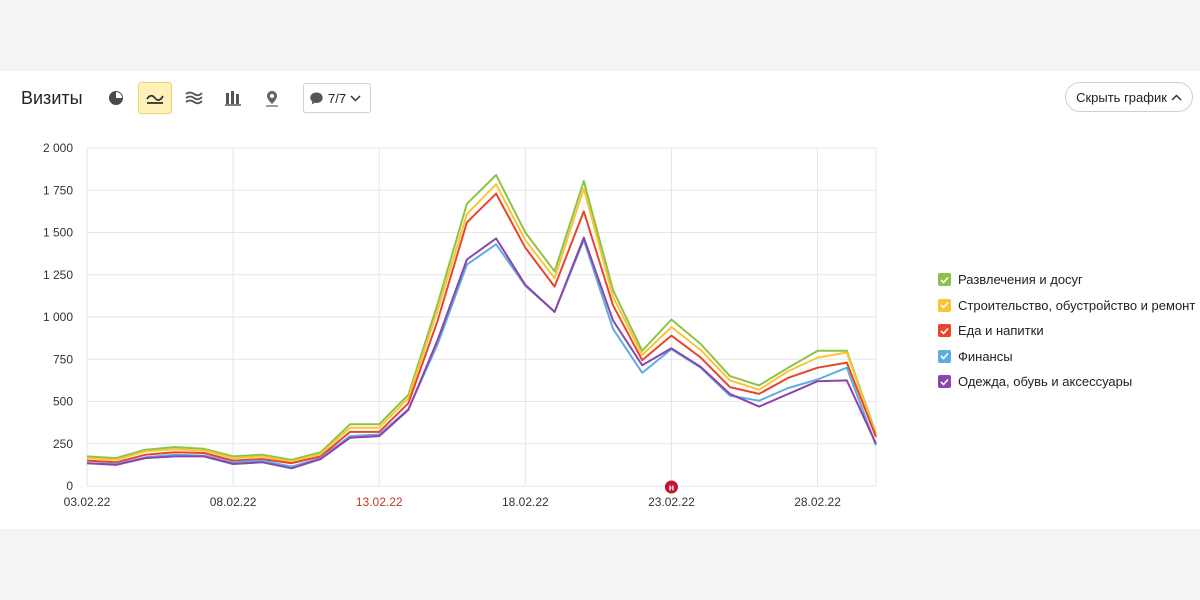 The image size is (1200, 600). Describe the element at coordinates (69, 486) in the screenshot. I see `y-tick-label: 0` at that location.